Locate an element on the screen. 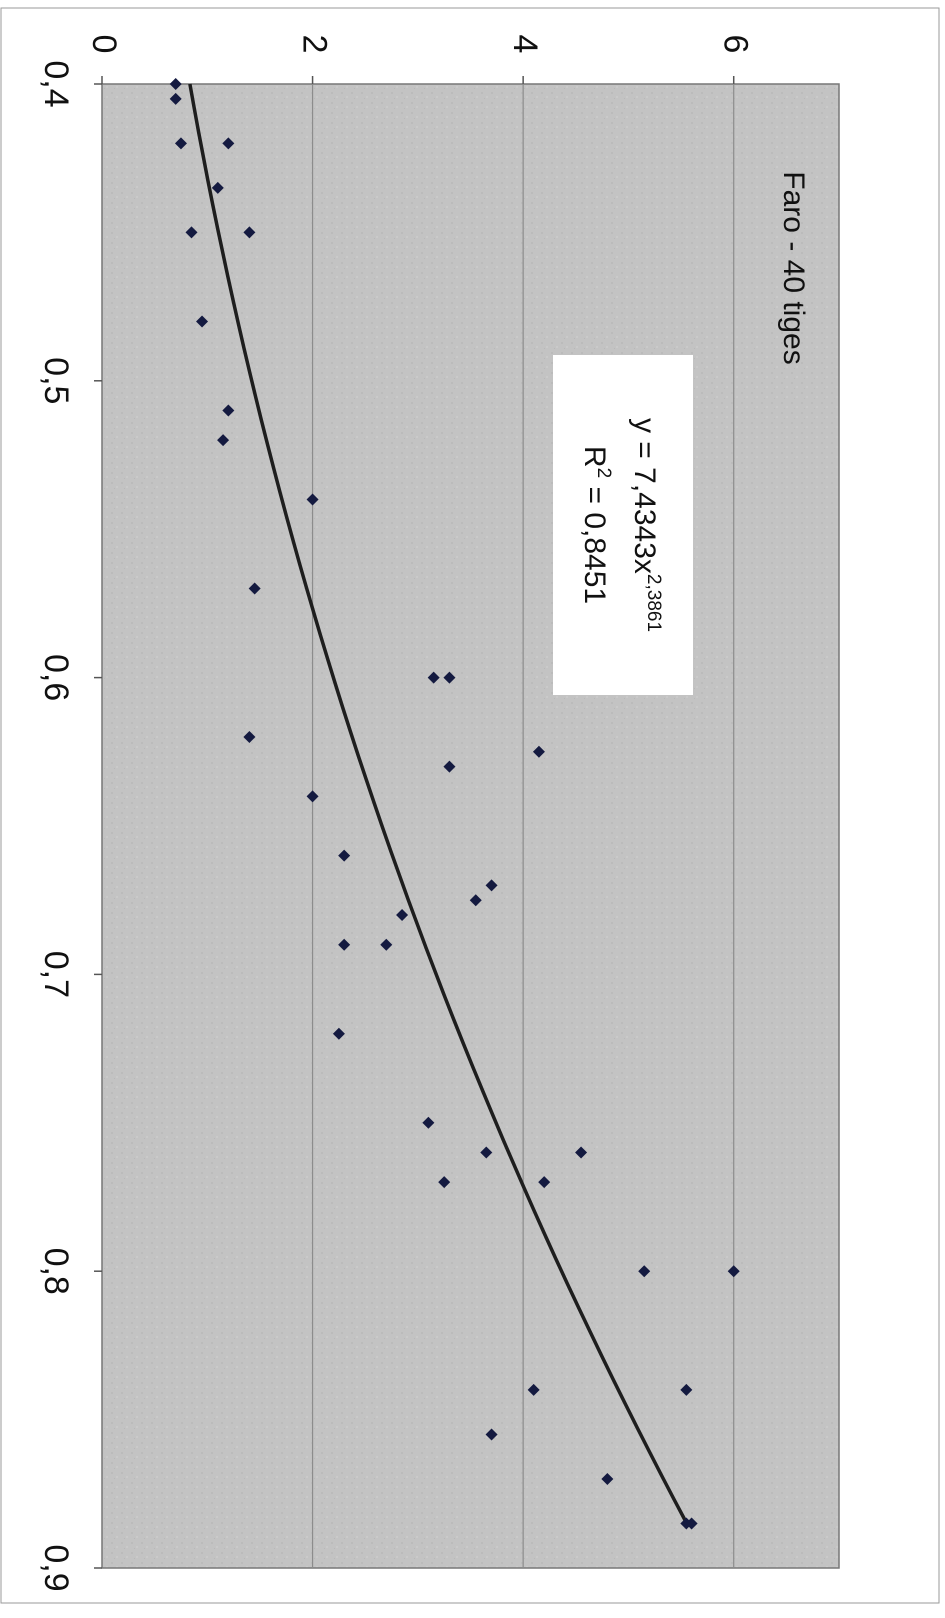  y-tick-label-0: 0 is located at coordinates (104, 44).